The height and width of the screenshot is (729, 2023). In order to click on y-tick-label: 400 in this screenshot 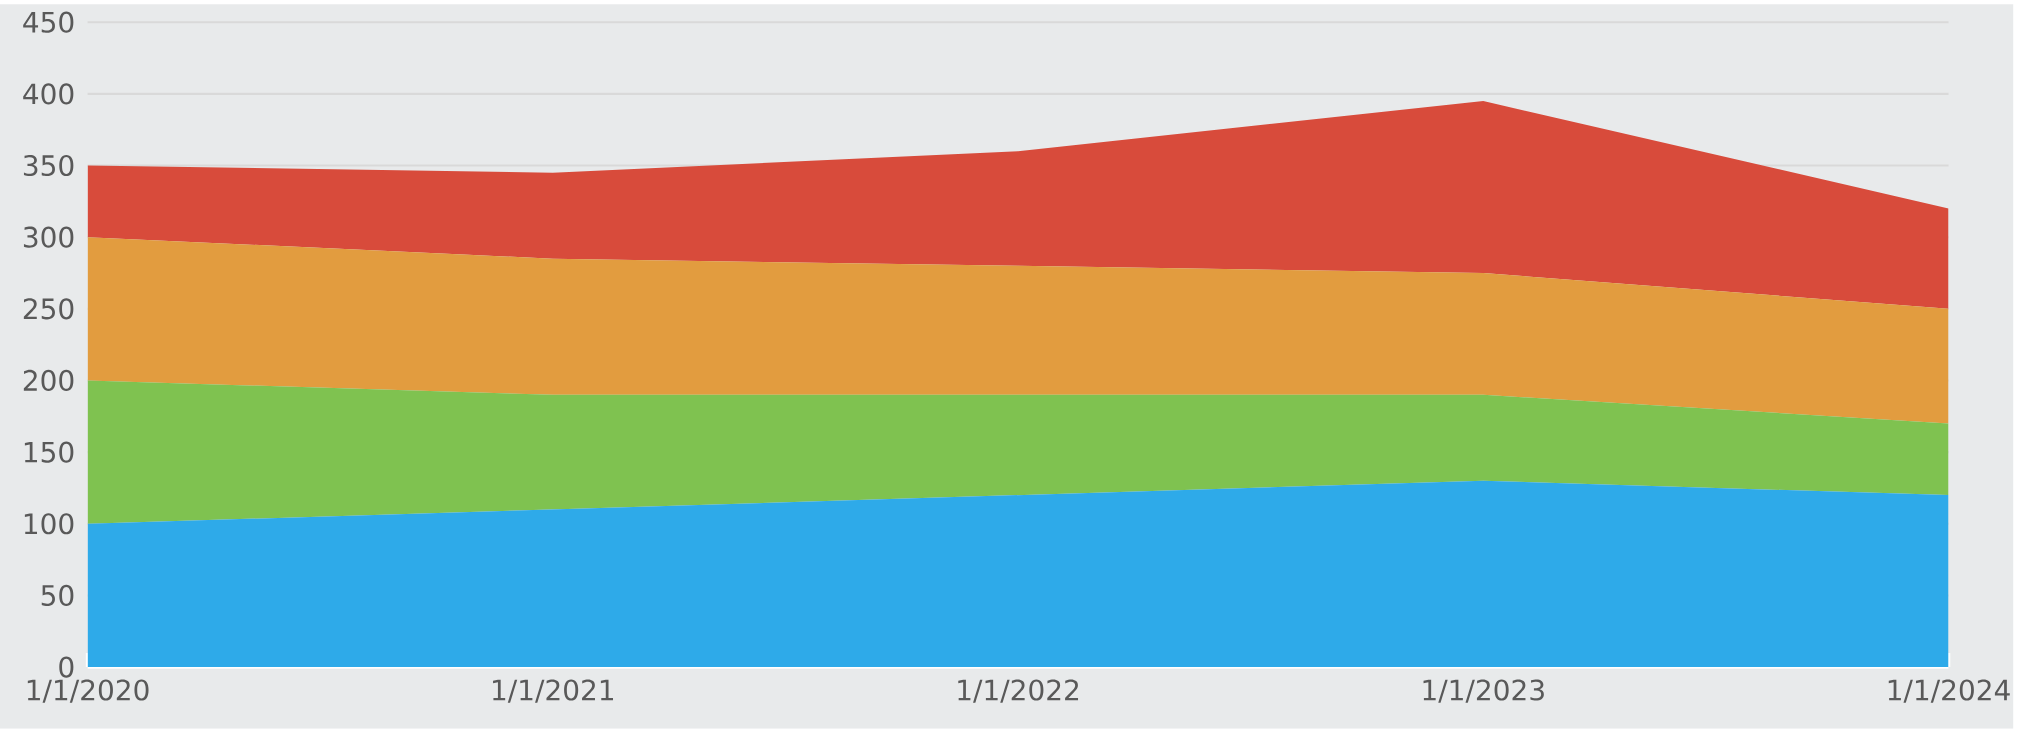, I will do `click(48, 94)`.